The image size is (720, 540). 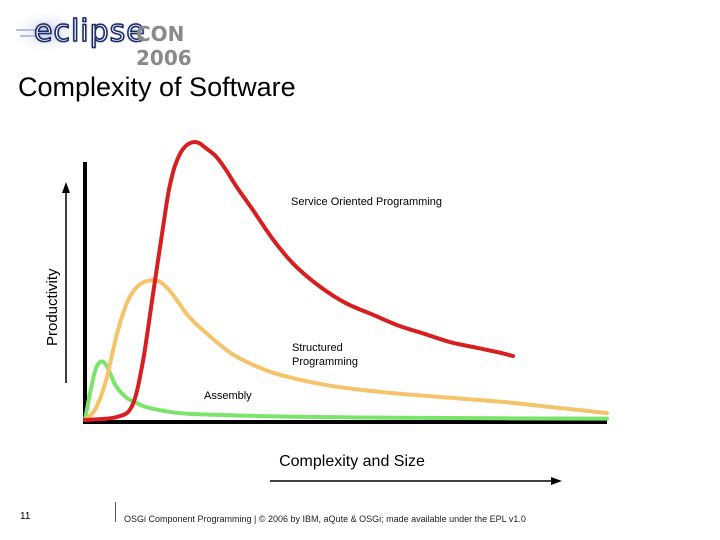 What do you see at coordinates (346, 390) in the screenshot?
I see `series-line-assembly` at bounding box center [346, 390].